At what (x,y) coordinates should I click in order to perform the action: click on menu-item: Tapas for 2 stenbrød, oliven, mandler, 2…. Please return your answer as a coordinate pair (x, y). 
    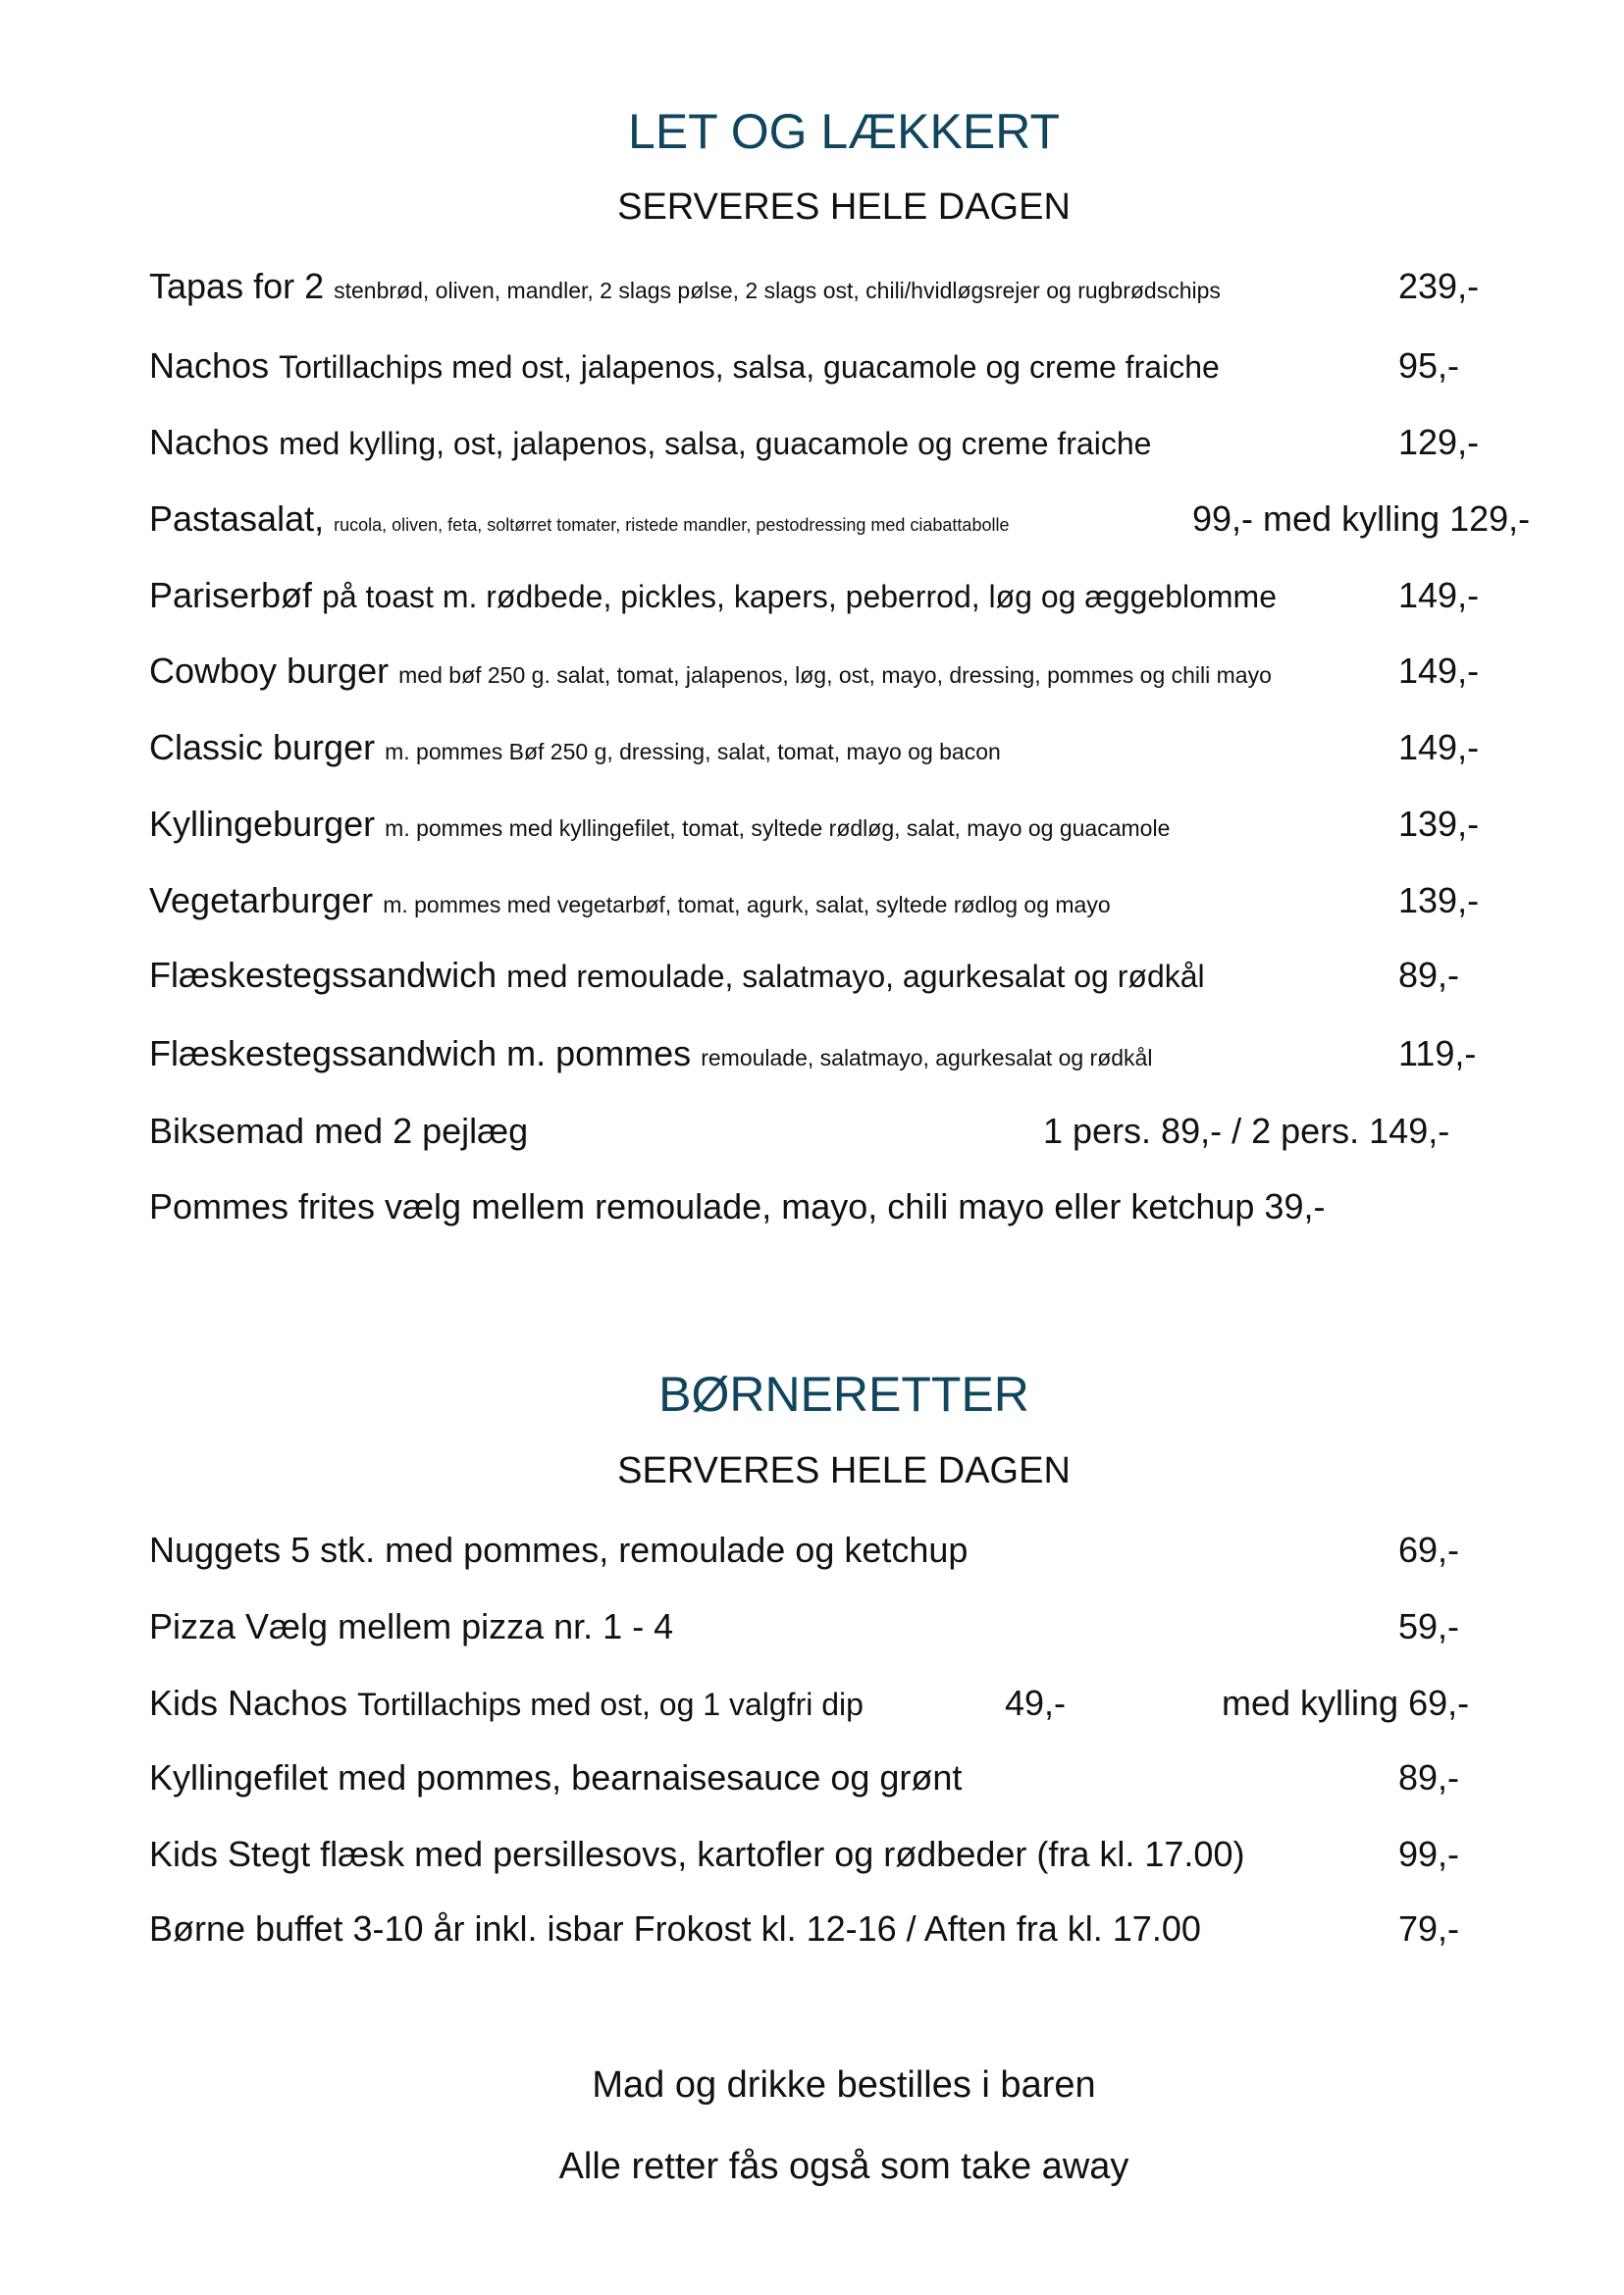
    Looking at the image, I should click on (685, 289).